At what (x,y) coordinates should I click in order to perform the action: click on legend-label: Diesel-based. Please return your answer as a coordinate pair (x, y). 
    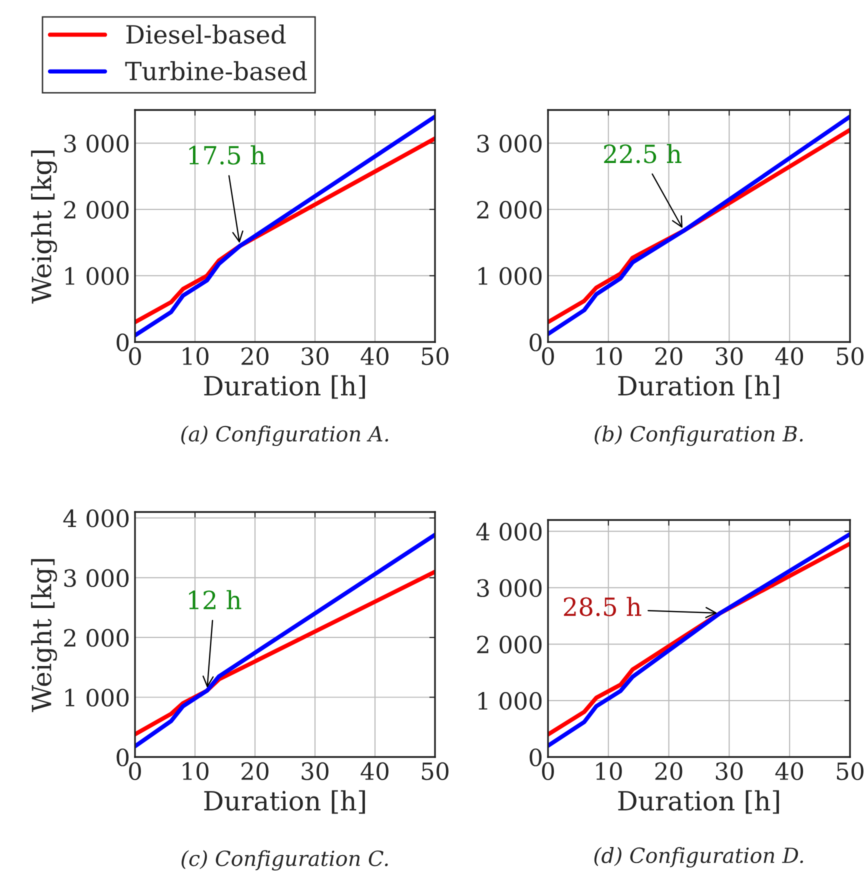
    Looking at the image, I should click on (206, 34).